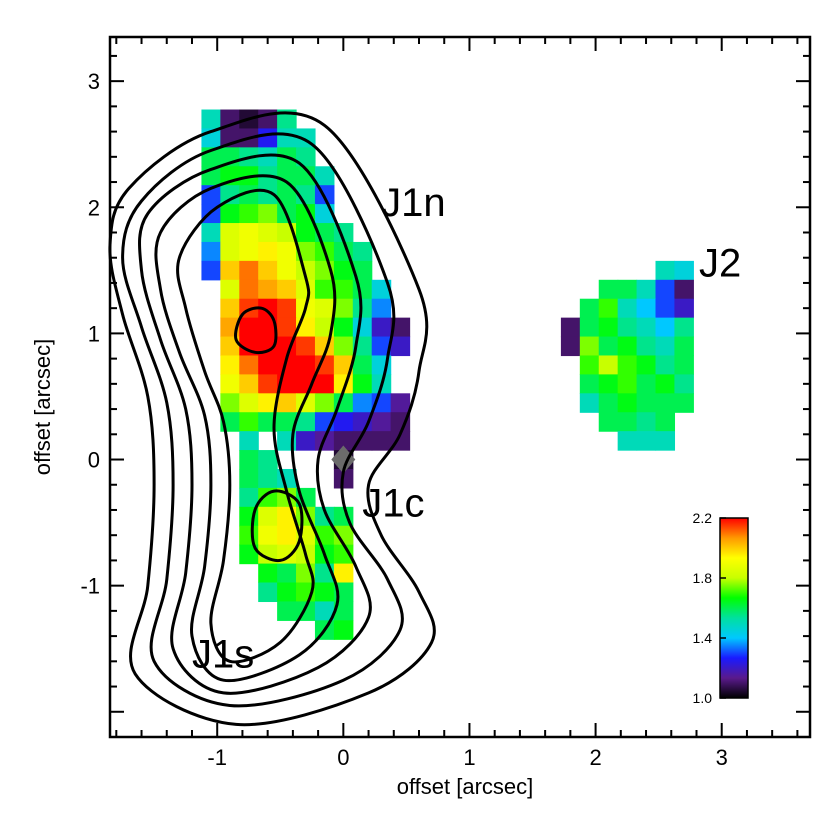 This screenshot has height=830, width=830. I want to click on colorbar-tick-label: 1.4, so click(703, 638).